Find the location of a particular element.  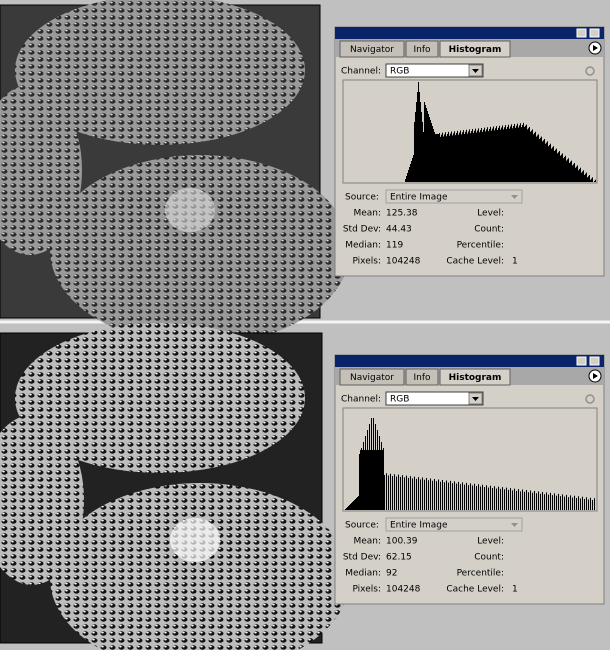

stat-value: 125.38 is located at coordinates (402, 214).